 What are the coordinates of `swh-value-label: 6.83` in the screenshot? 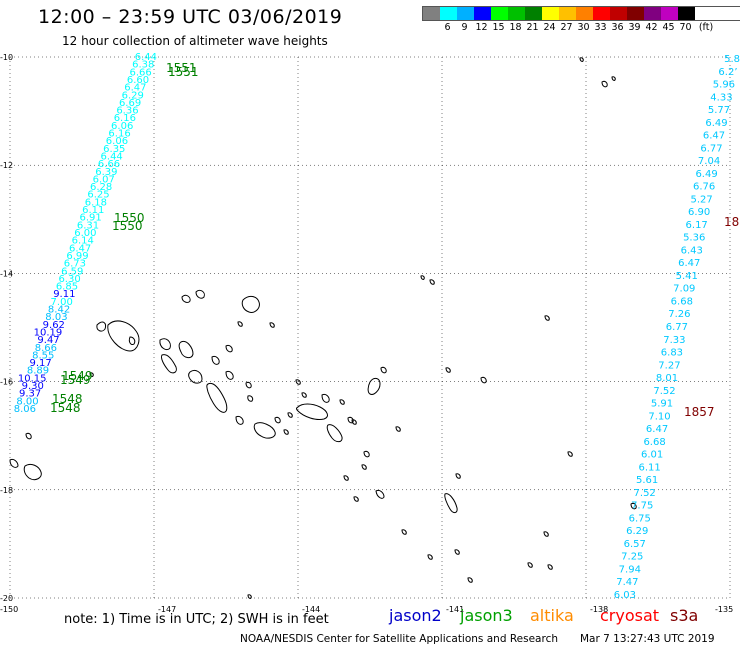 It's located at (672, 353).